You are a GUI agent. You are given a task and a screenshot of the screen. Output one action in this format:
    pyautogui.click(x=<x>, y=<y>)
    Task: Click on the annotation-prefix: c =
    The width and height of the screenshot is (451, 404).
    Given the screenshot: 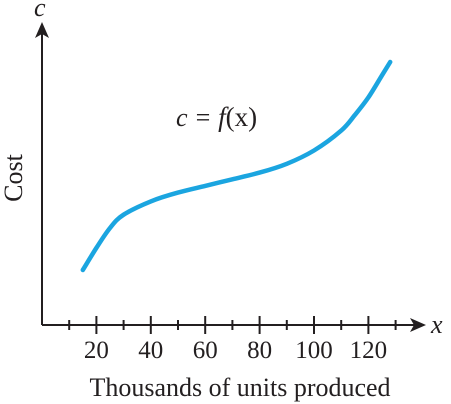 What is the action you would take?
    pyautogui.click(x=197, y=117)
    